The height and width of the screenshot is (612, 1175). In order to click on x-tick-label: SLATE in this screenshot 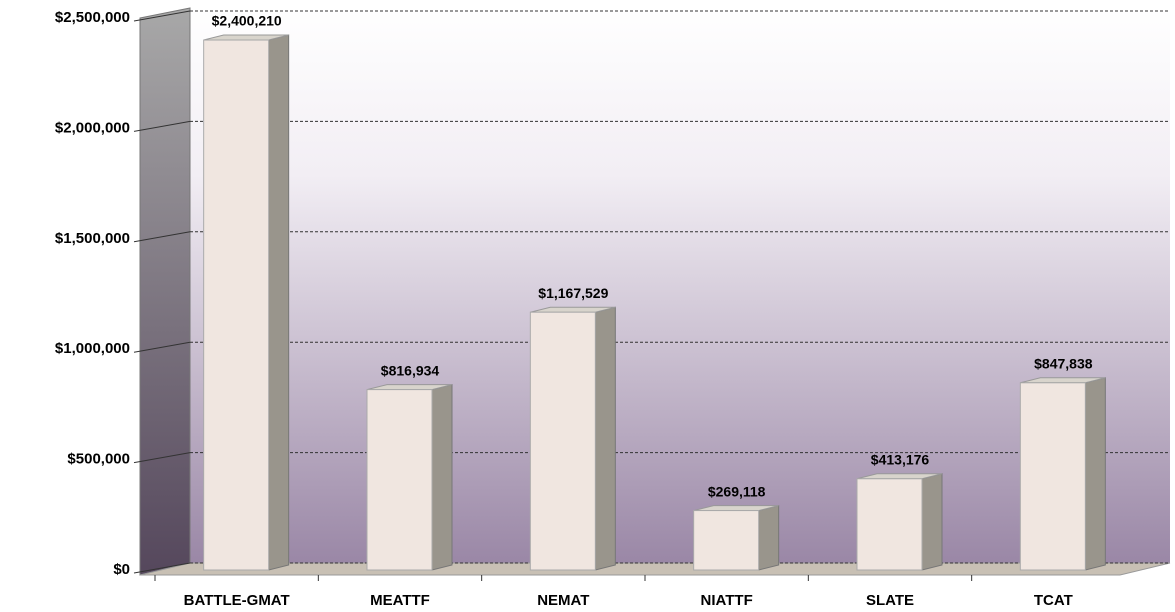, I will do `click(890, 600)`.